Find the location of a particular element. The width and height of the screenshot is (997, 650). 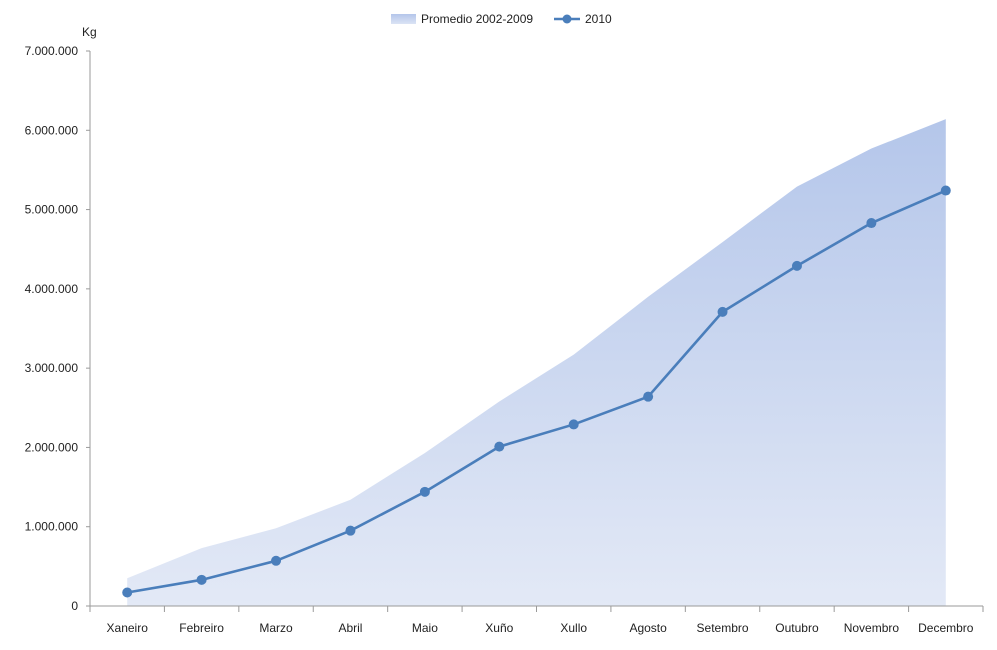

x-tick-label: Abril is located at coordinates (350, 628).